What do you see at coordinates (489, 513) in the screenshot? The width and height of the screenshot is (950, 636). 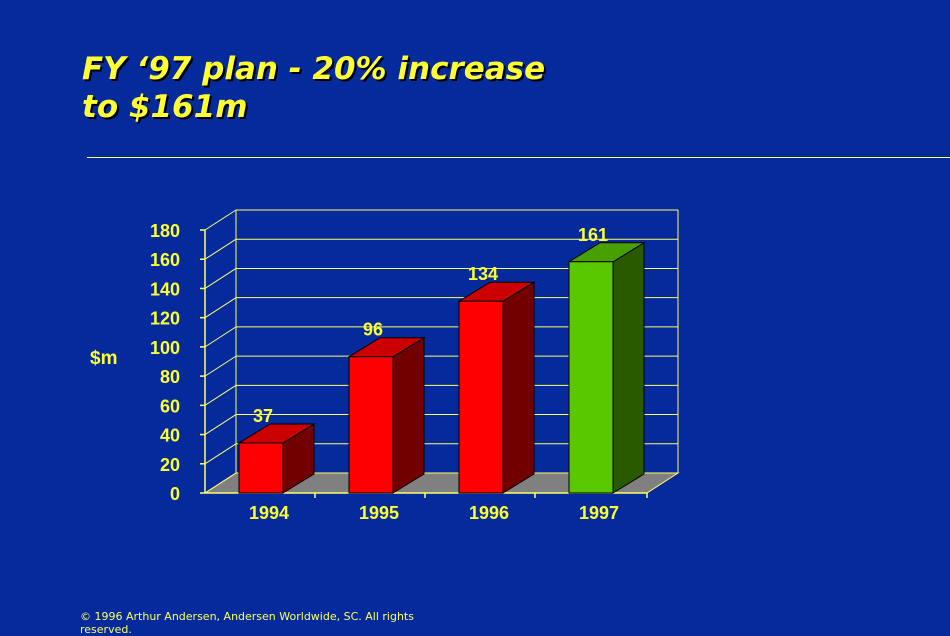 I see `x-tick-label-1996: 1996` at bounding box center [489, 513].